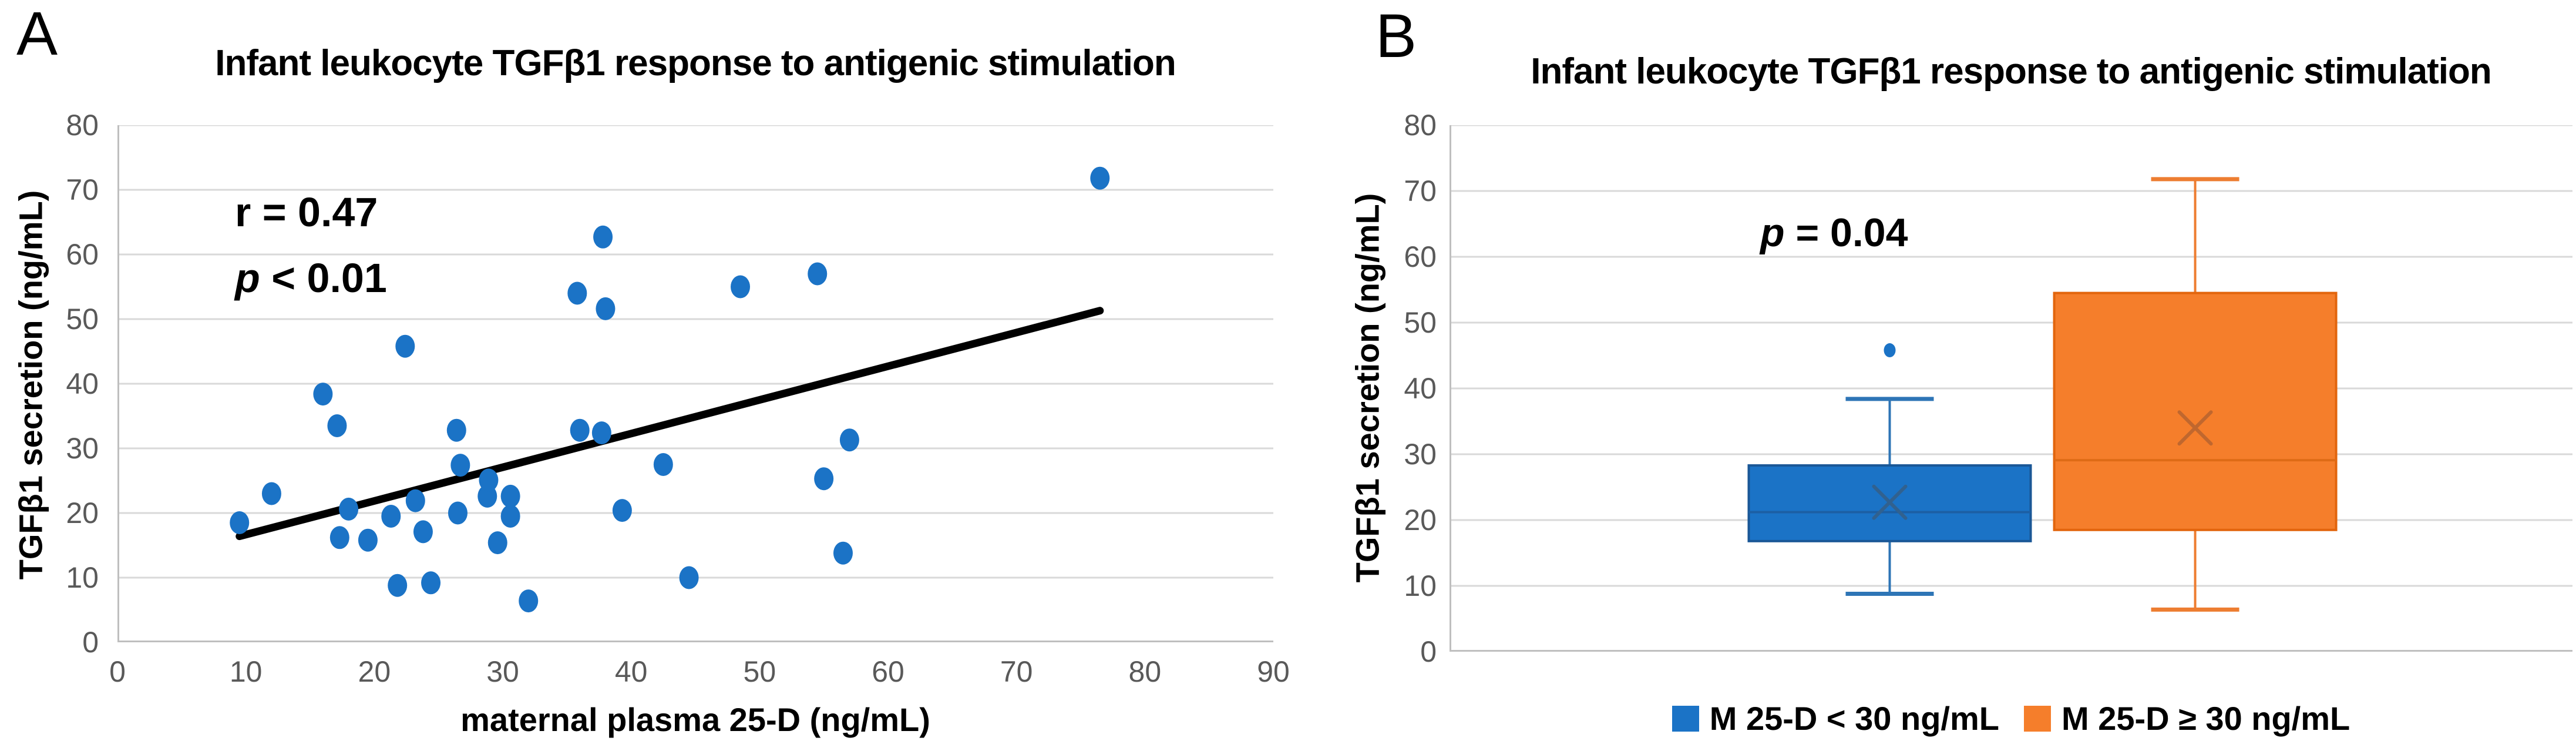 This screenshot has height=751, width=2576. I want to click on panel-a-xtick-90: 90, so click(1273, 672).